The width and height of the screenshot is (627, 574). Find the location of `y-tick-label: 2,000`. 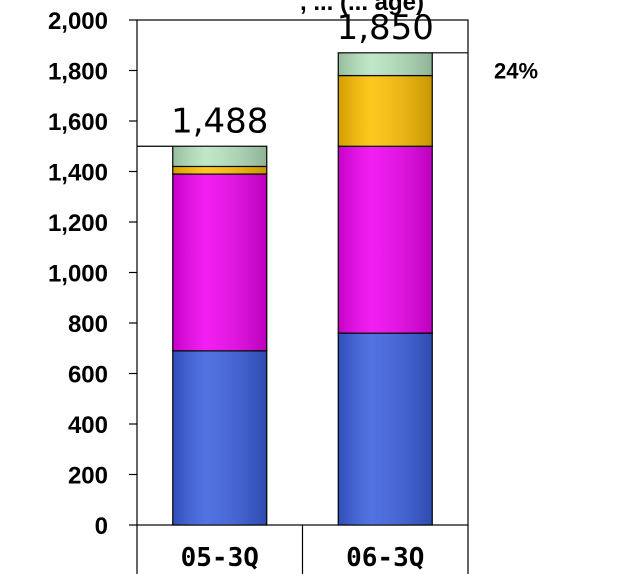

y-tick-label: 2,000 is located at coordinates (78, 21).